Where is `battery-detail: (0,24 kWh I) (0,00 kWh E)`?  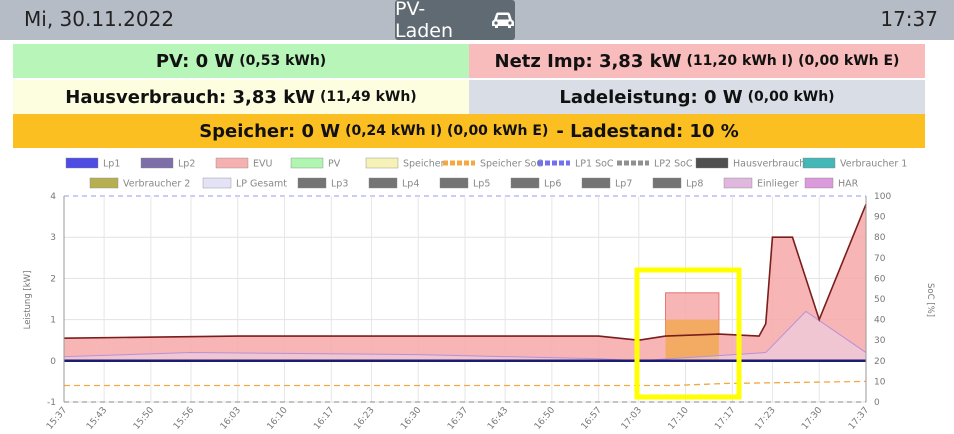 battery-detail: (0,24 kWh I) (0,00 kWh E) is located at coordinates (447, 131).